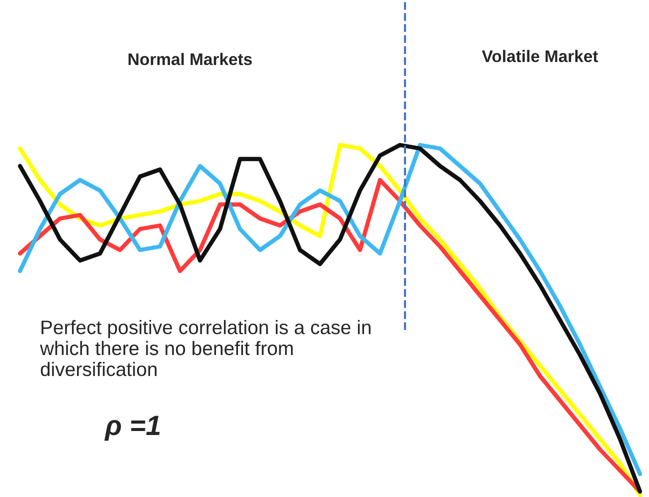  Describe the element at coordinates (132, 428) in the screenshot. I see `annotation: ρ =1` at that location.